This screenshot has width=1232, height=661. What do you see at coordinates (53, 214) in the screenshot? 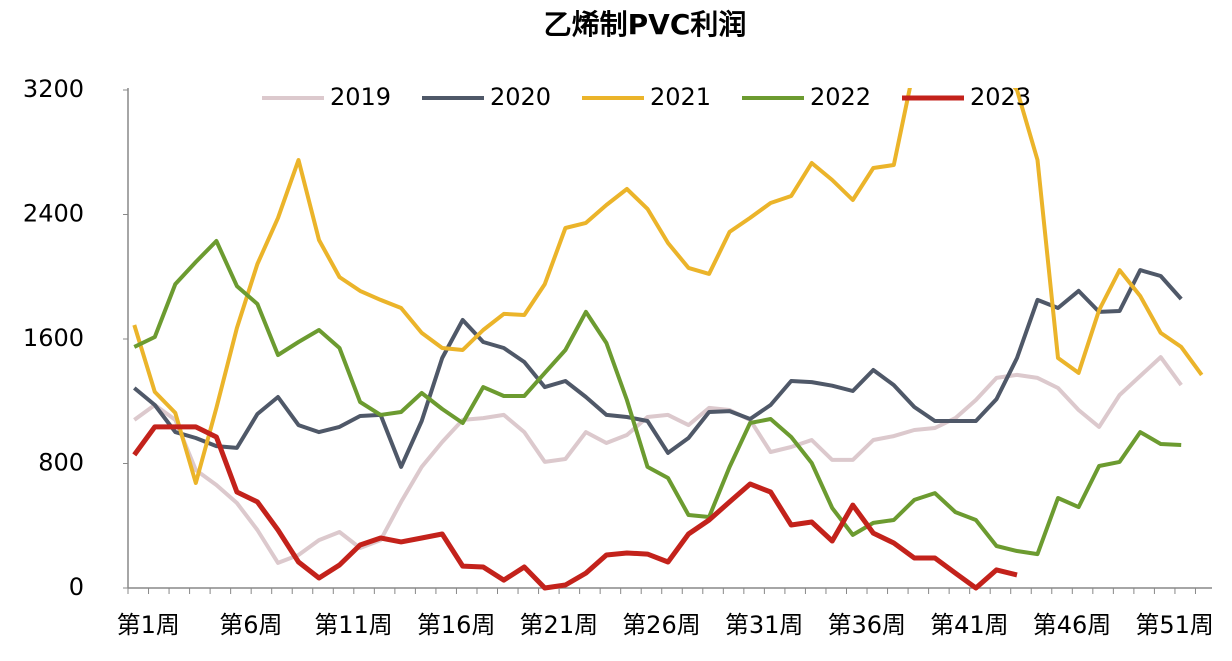
I see `y-tick-label: 2400` at bounding box center [53, 214].